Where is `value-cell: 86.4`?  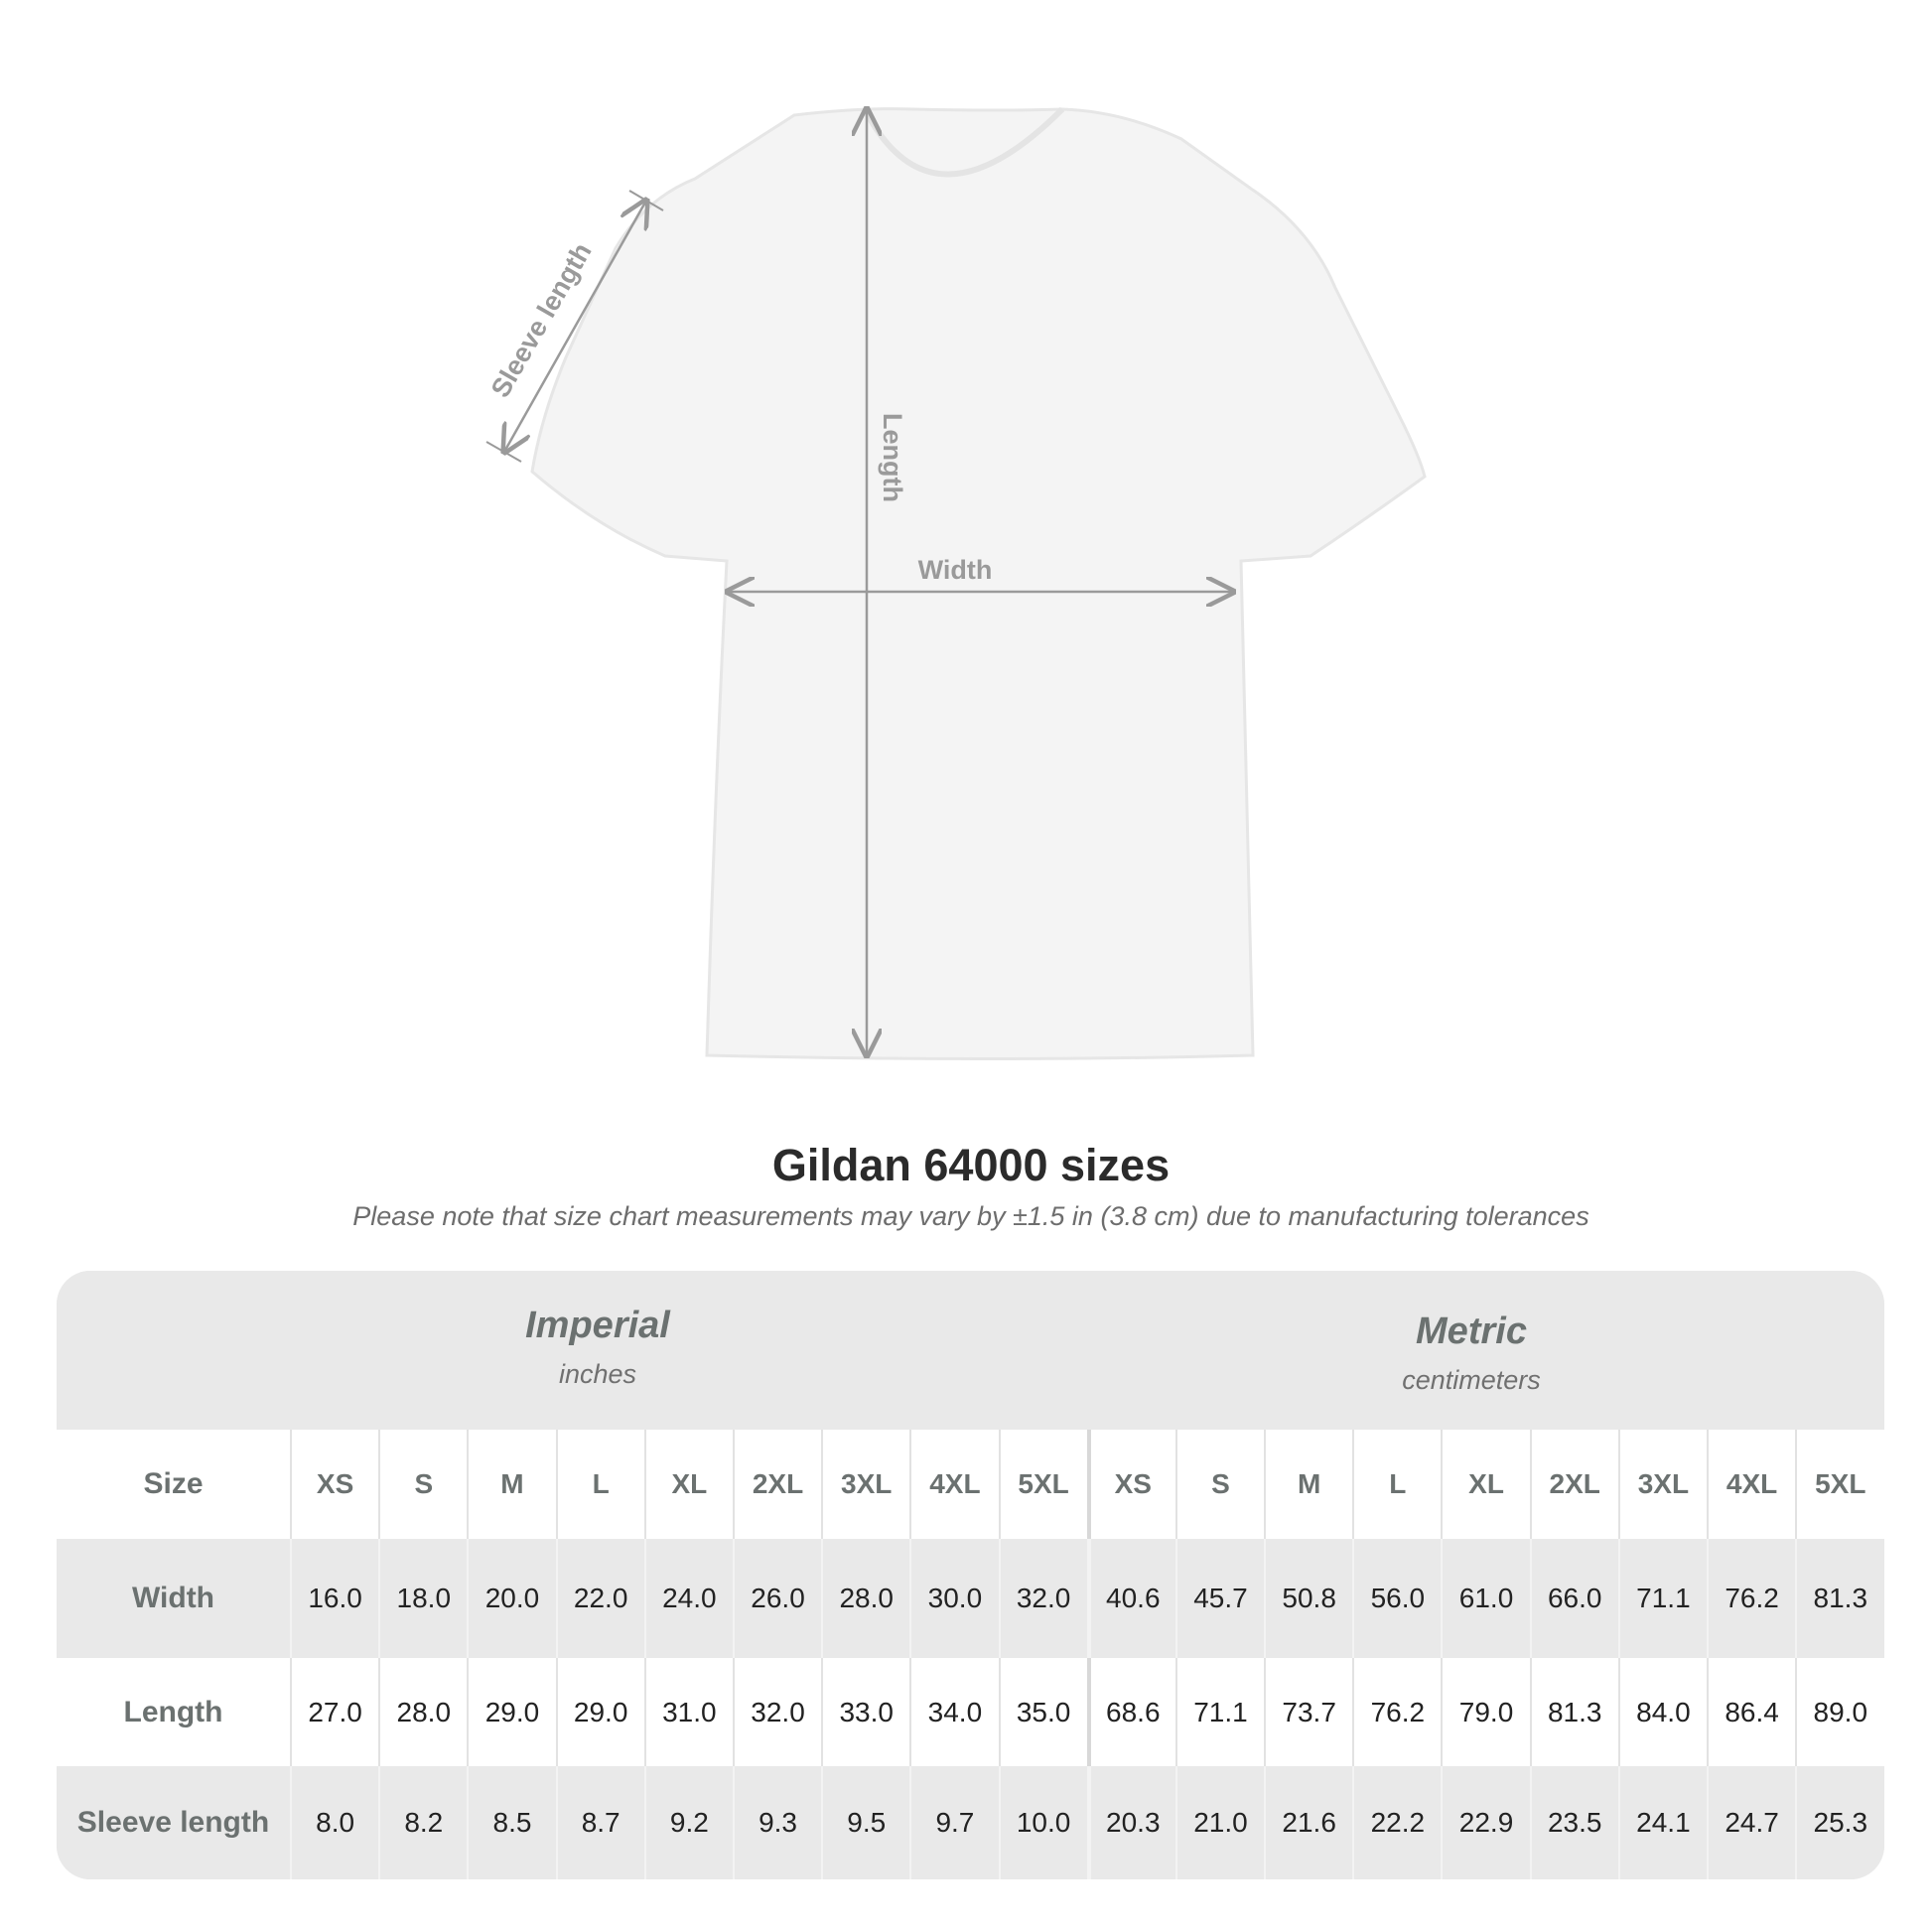 value-cell: 86.4 is located at coordinates (1751, 1712).